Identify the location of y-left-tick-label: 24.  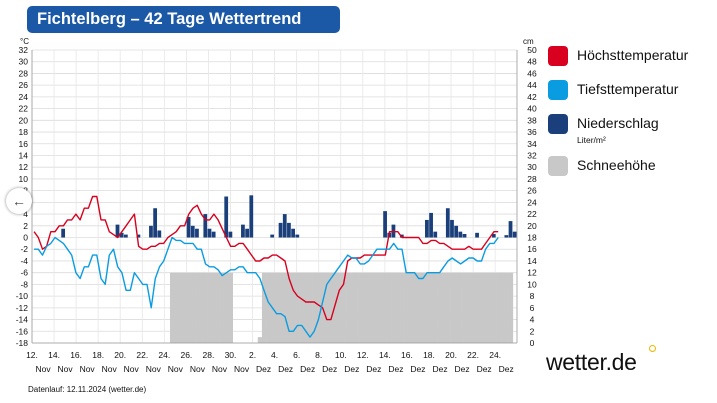
(24, 97).